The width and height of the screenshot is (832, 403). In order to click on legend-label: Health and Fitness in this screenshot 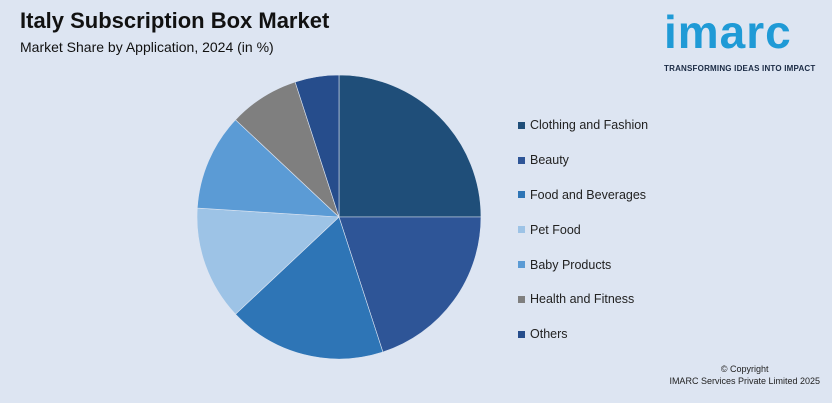, I will do `click(582, 299)`.